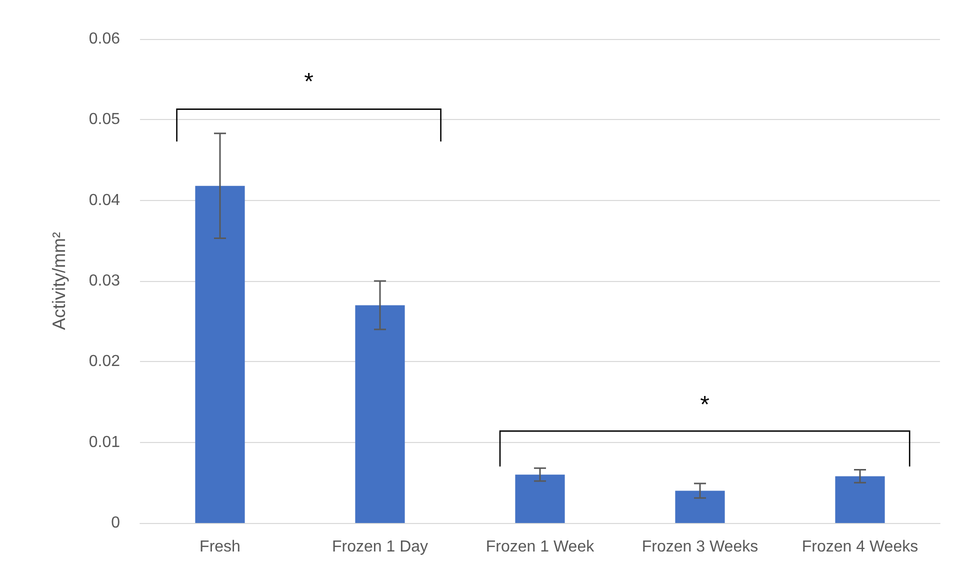  What do you see at coordinates (220, 547) in the screenshot?
I see `x-tick-label: Fresh` at bounding box center [220, 547].